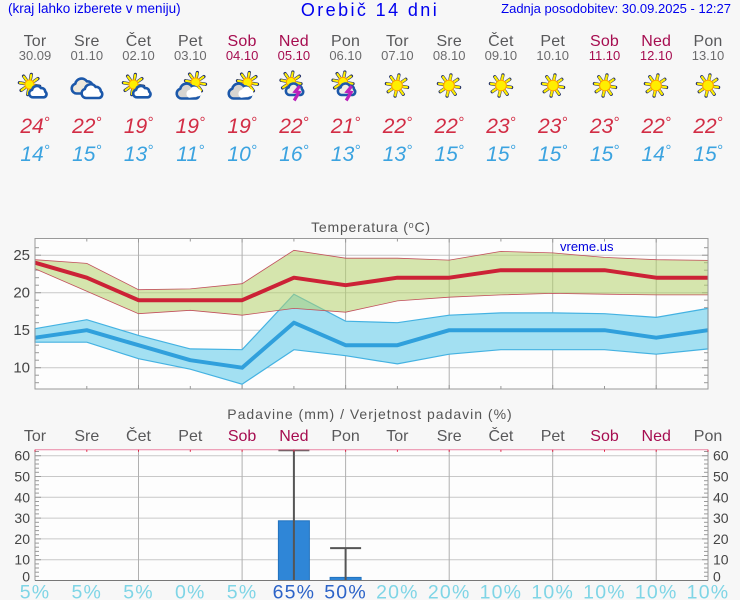  Describe the element at coordinates (21, 255) in the screenshot. I see `svg-text: 25` at that location.